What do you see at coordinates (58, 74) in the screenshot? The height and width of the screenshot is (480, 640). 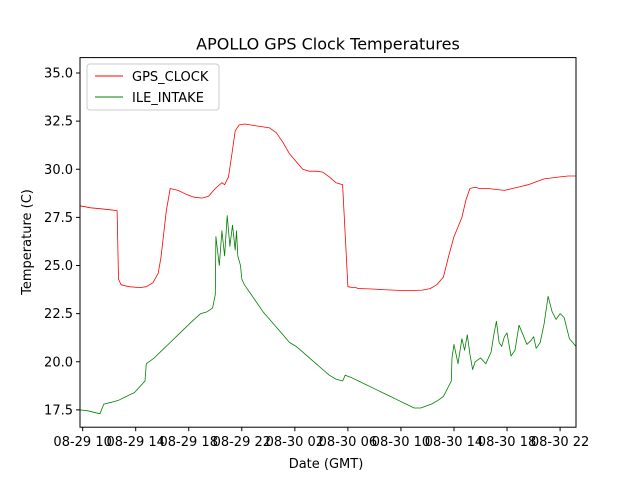 I see `y-tick-label: 35.0` at bounding box center [58, 74].